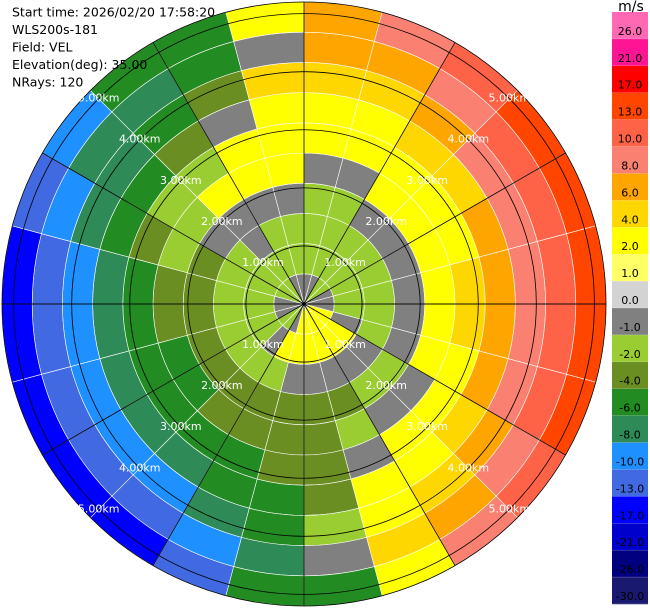 This screenshot has width=650, height=610. What do you see at coordinates (630, 139) in the screenshot?
I see `colorbar-label: 10.0` at bounding box center [630, 139].